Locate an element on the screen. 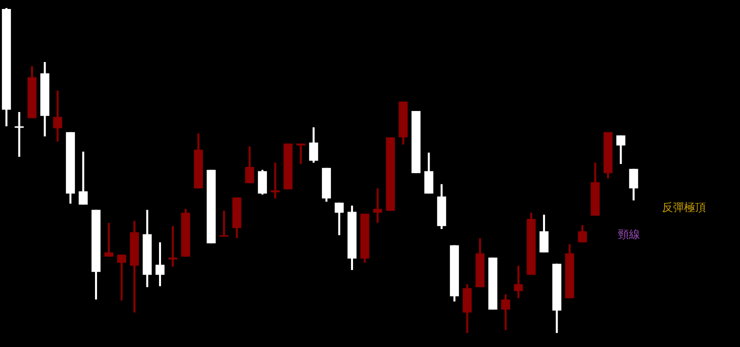  annotation: 頸線 is located at coordinates (629, 234).